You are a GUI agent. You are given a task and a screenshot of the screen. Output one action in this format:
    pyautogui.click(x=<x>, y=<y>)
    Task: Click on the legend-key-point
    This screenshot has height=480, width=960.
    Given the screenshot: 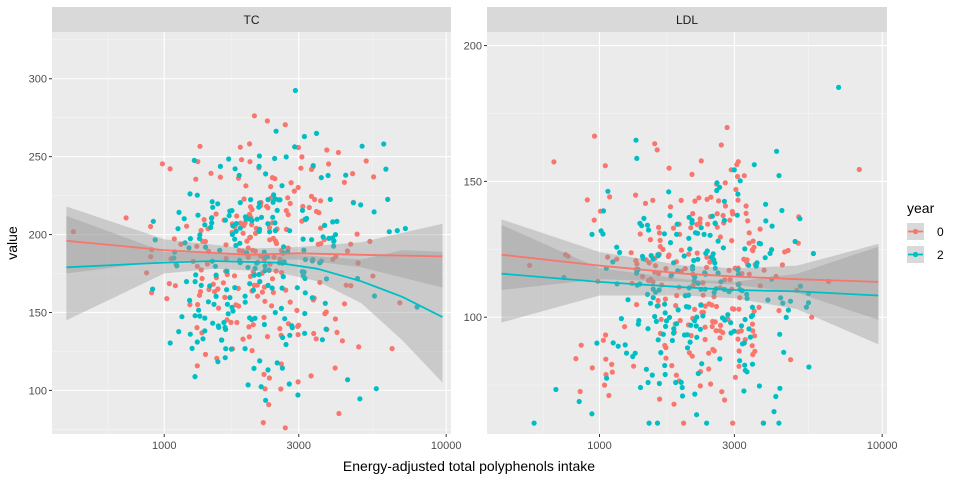 What is the action you would take?
    pyautogui.click(x=915, y=254)
    